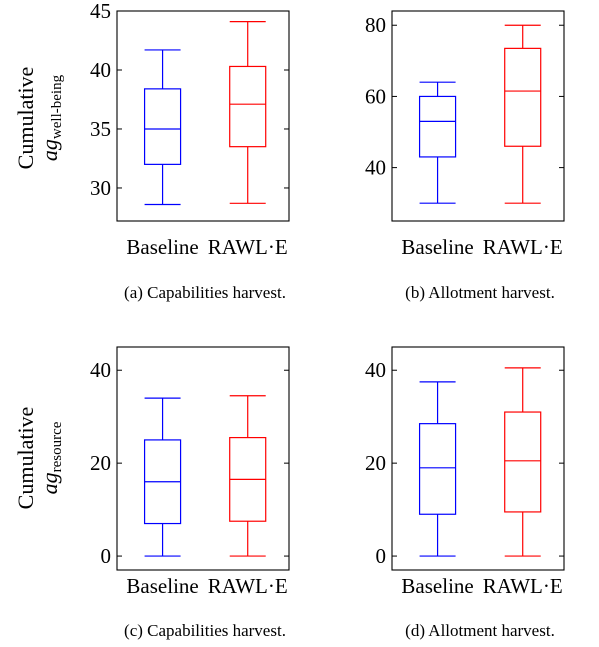 The height and width of the screenshot is (647, 599). I want to click on y-axis-label-subscript: well-being, so click(57, 106).